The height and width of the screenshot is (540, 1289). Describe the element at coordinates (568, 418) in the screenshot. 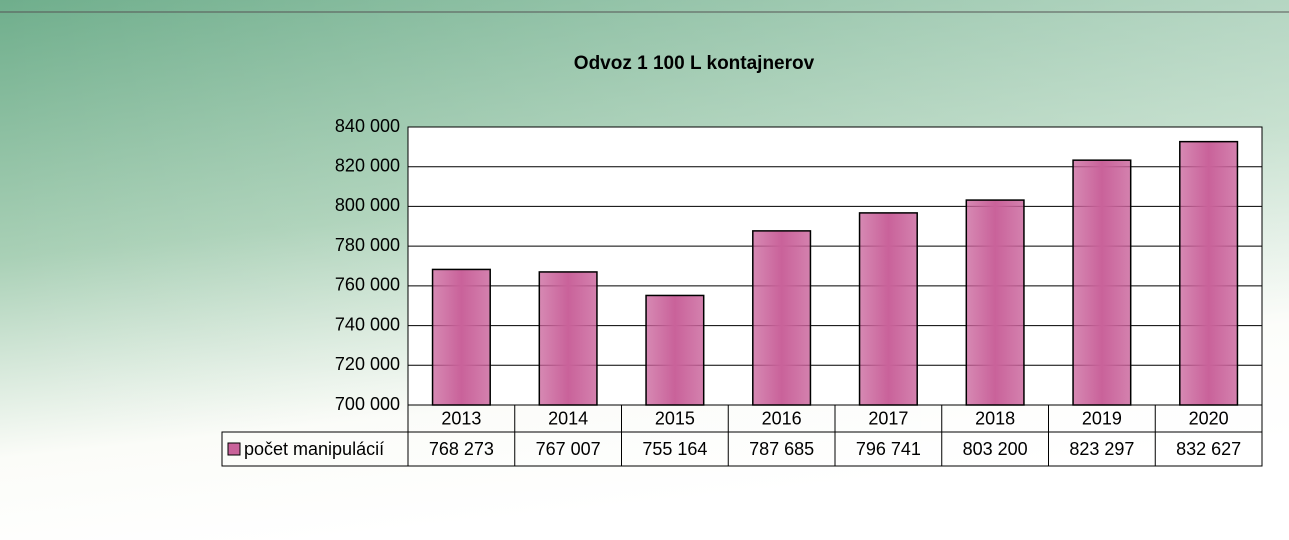

I see `x-tick-label: 2014` at that location.